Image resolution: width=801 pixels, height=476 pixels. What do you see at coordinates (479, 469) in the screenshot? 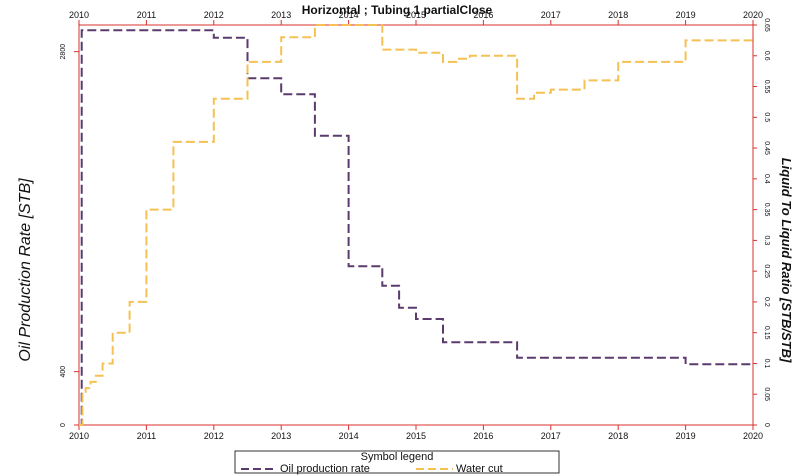
I see `legend-label-water: Water cut` at bounding box center [479, 469].